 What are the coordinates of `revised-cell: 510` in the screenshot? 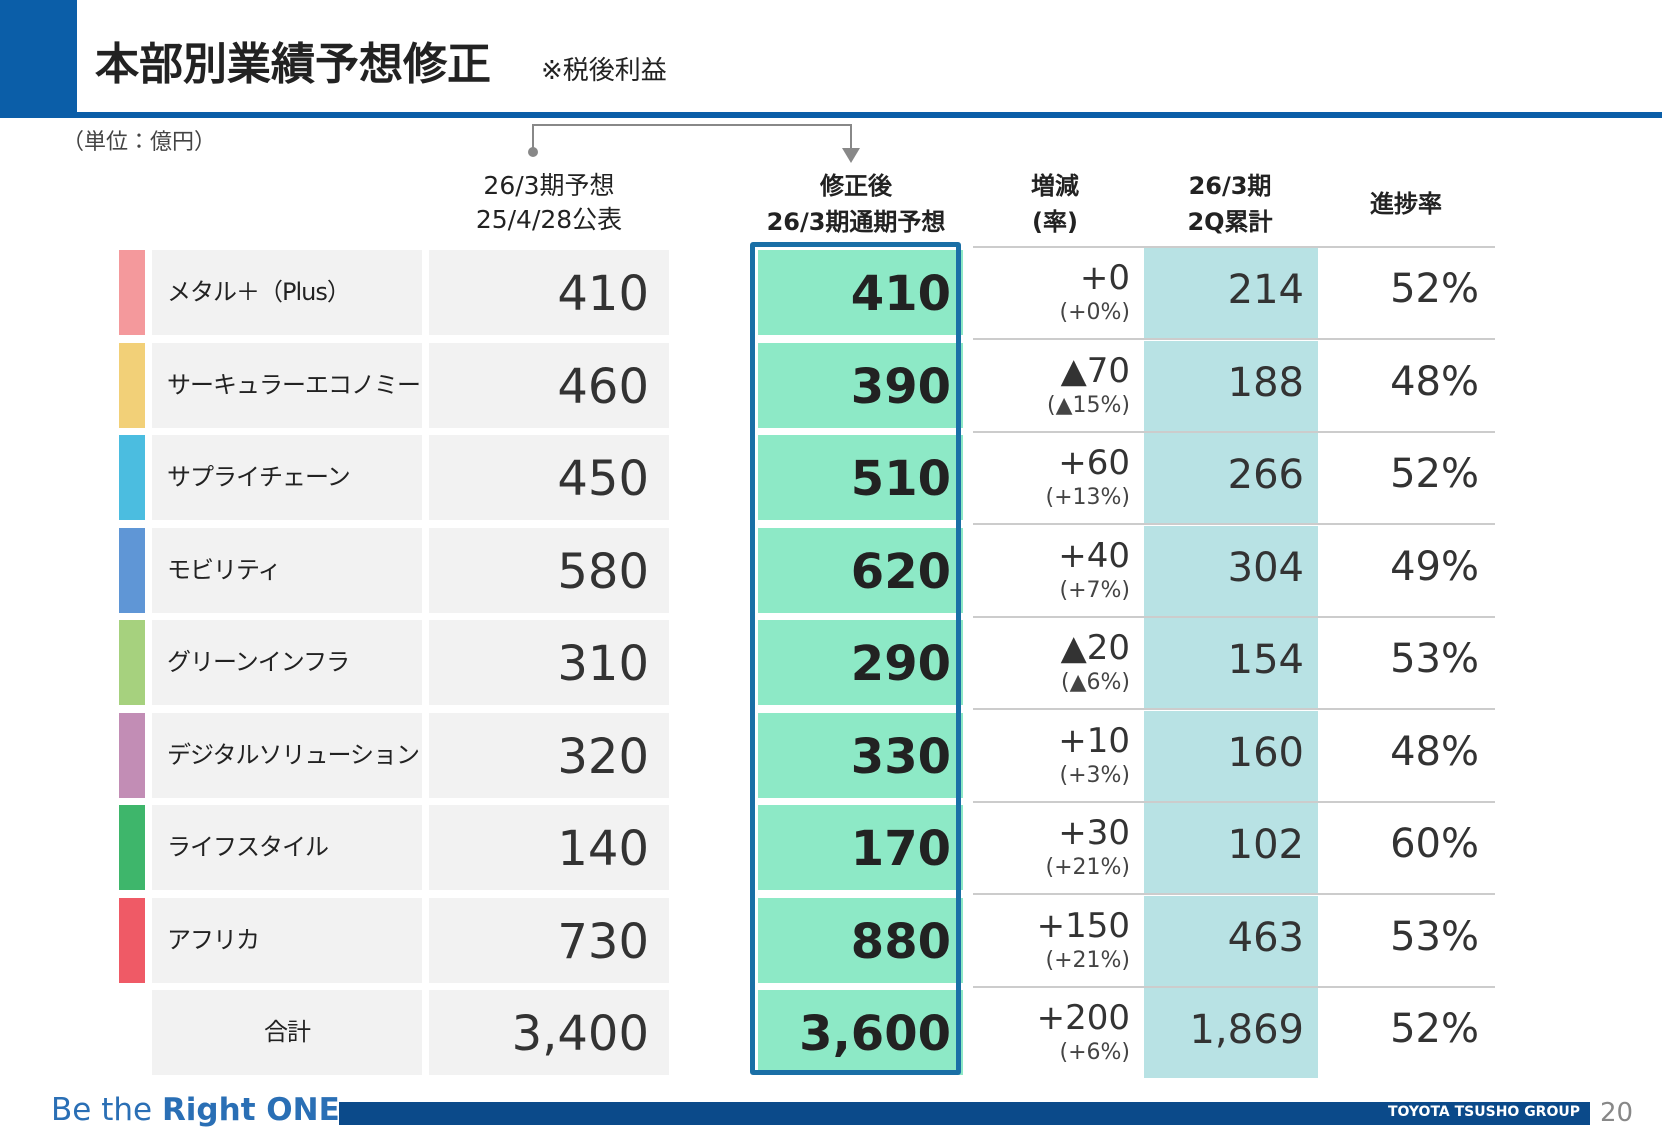 It's located at (860, 477).